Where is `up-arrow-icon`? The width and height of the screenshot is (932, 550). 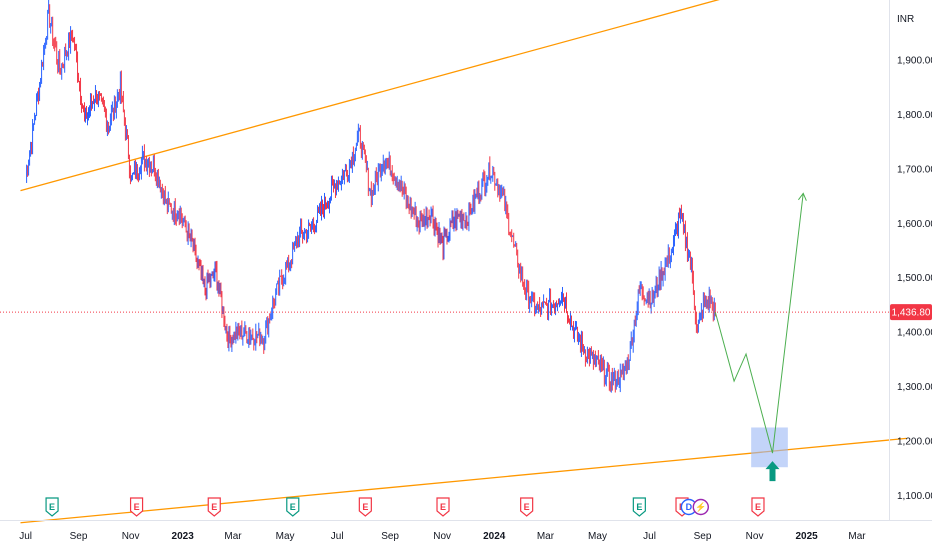
up-arrow-icon is located at coordinates (772, 471).